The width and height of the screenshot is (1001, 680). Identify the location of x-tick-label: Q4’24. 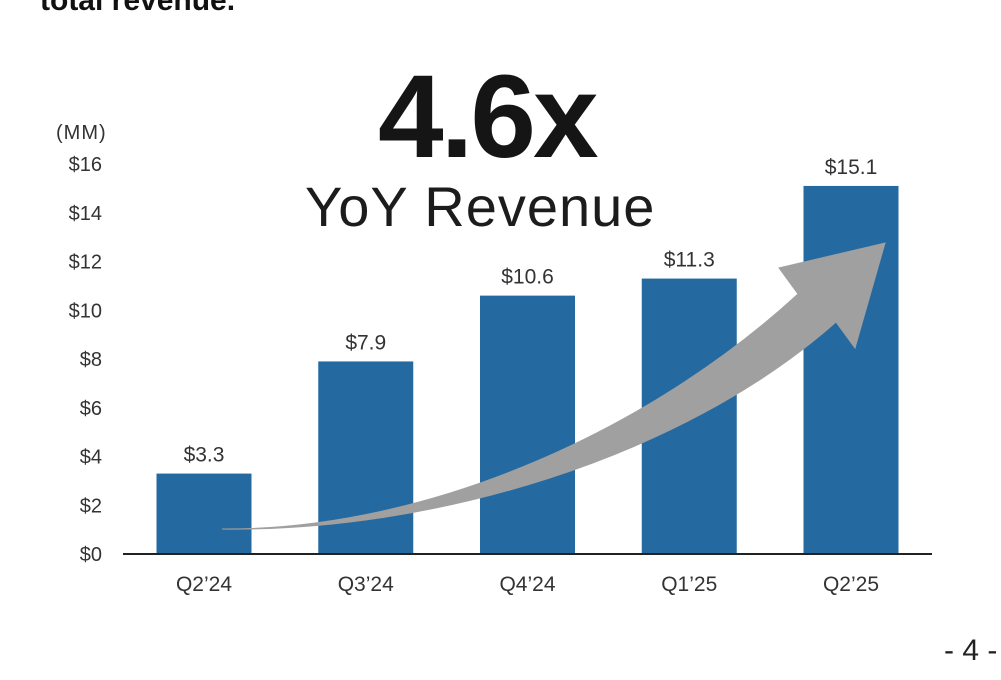
(527, 584).